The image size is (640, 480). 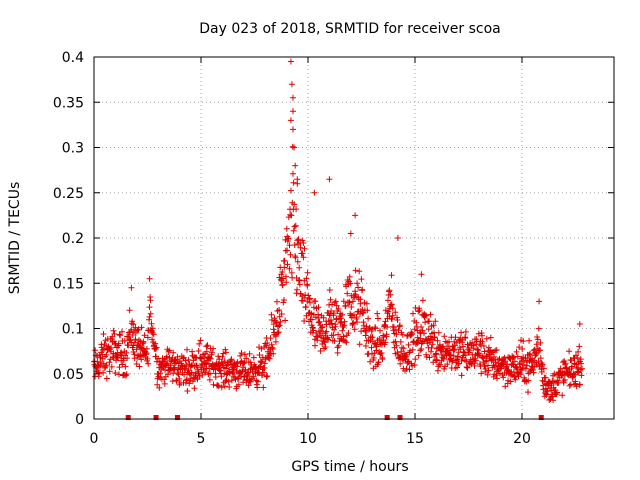 I want to click on y-tick-label: 0.3, so click(x=73, y=149).